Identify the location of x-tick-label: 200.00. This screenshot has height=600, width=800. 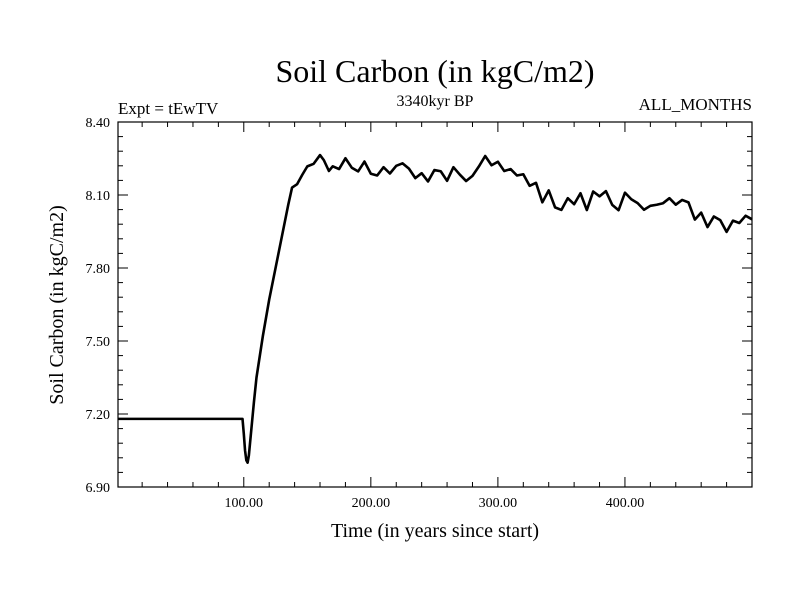
(371, 503).